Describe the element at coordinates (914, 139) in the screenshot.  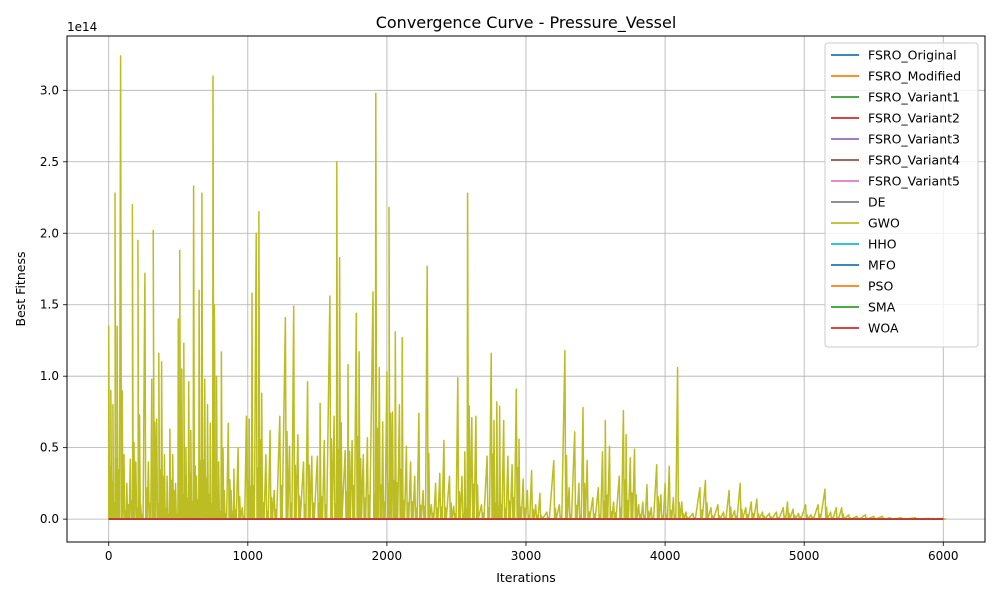
I see `legend-label: FSRO_Variant3` at that location.